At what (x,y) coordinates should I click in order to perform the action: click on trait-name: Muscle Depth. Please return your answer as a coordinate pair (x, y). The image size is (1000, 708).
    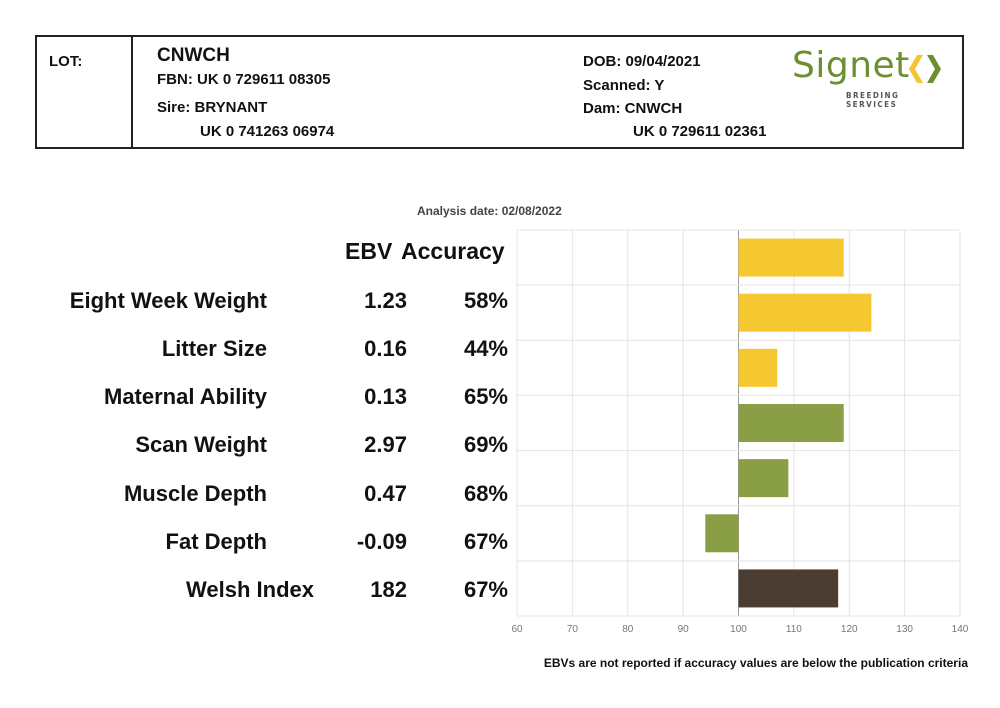
    Looking at the image, I should click on (195, 493).